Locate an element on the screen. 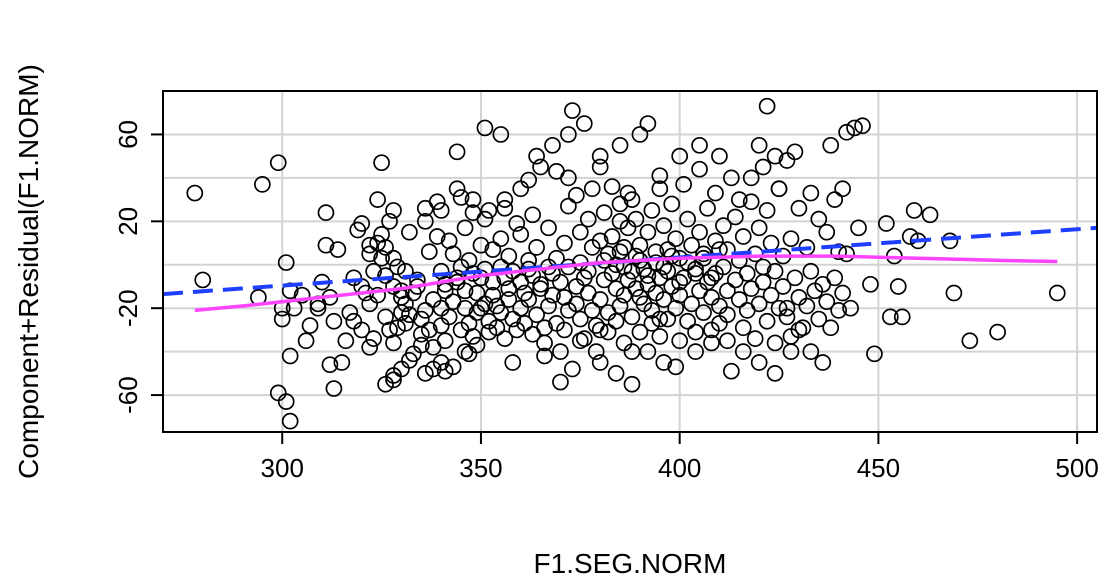 This screenshot has height=586, width=1108. y-tick-label: 20 is located at coordinates (128, 221).